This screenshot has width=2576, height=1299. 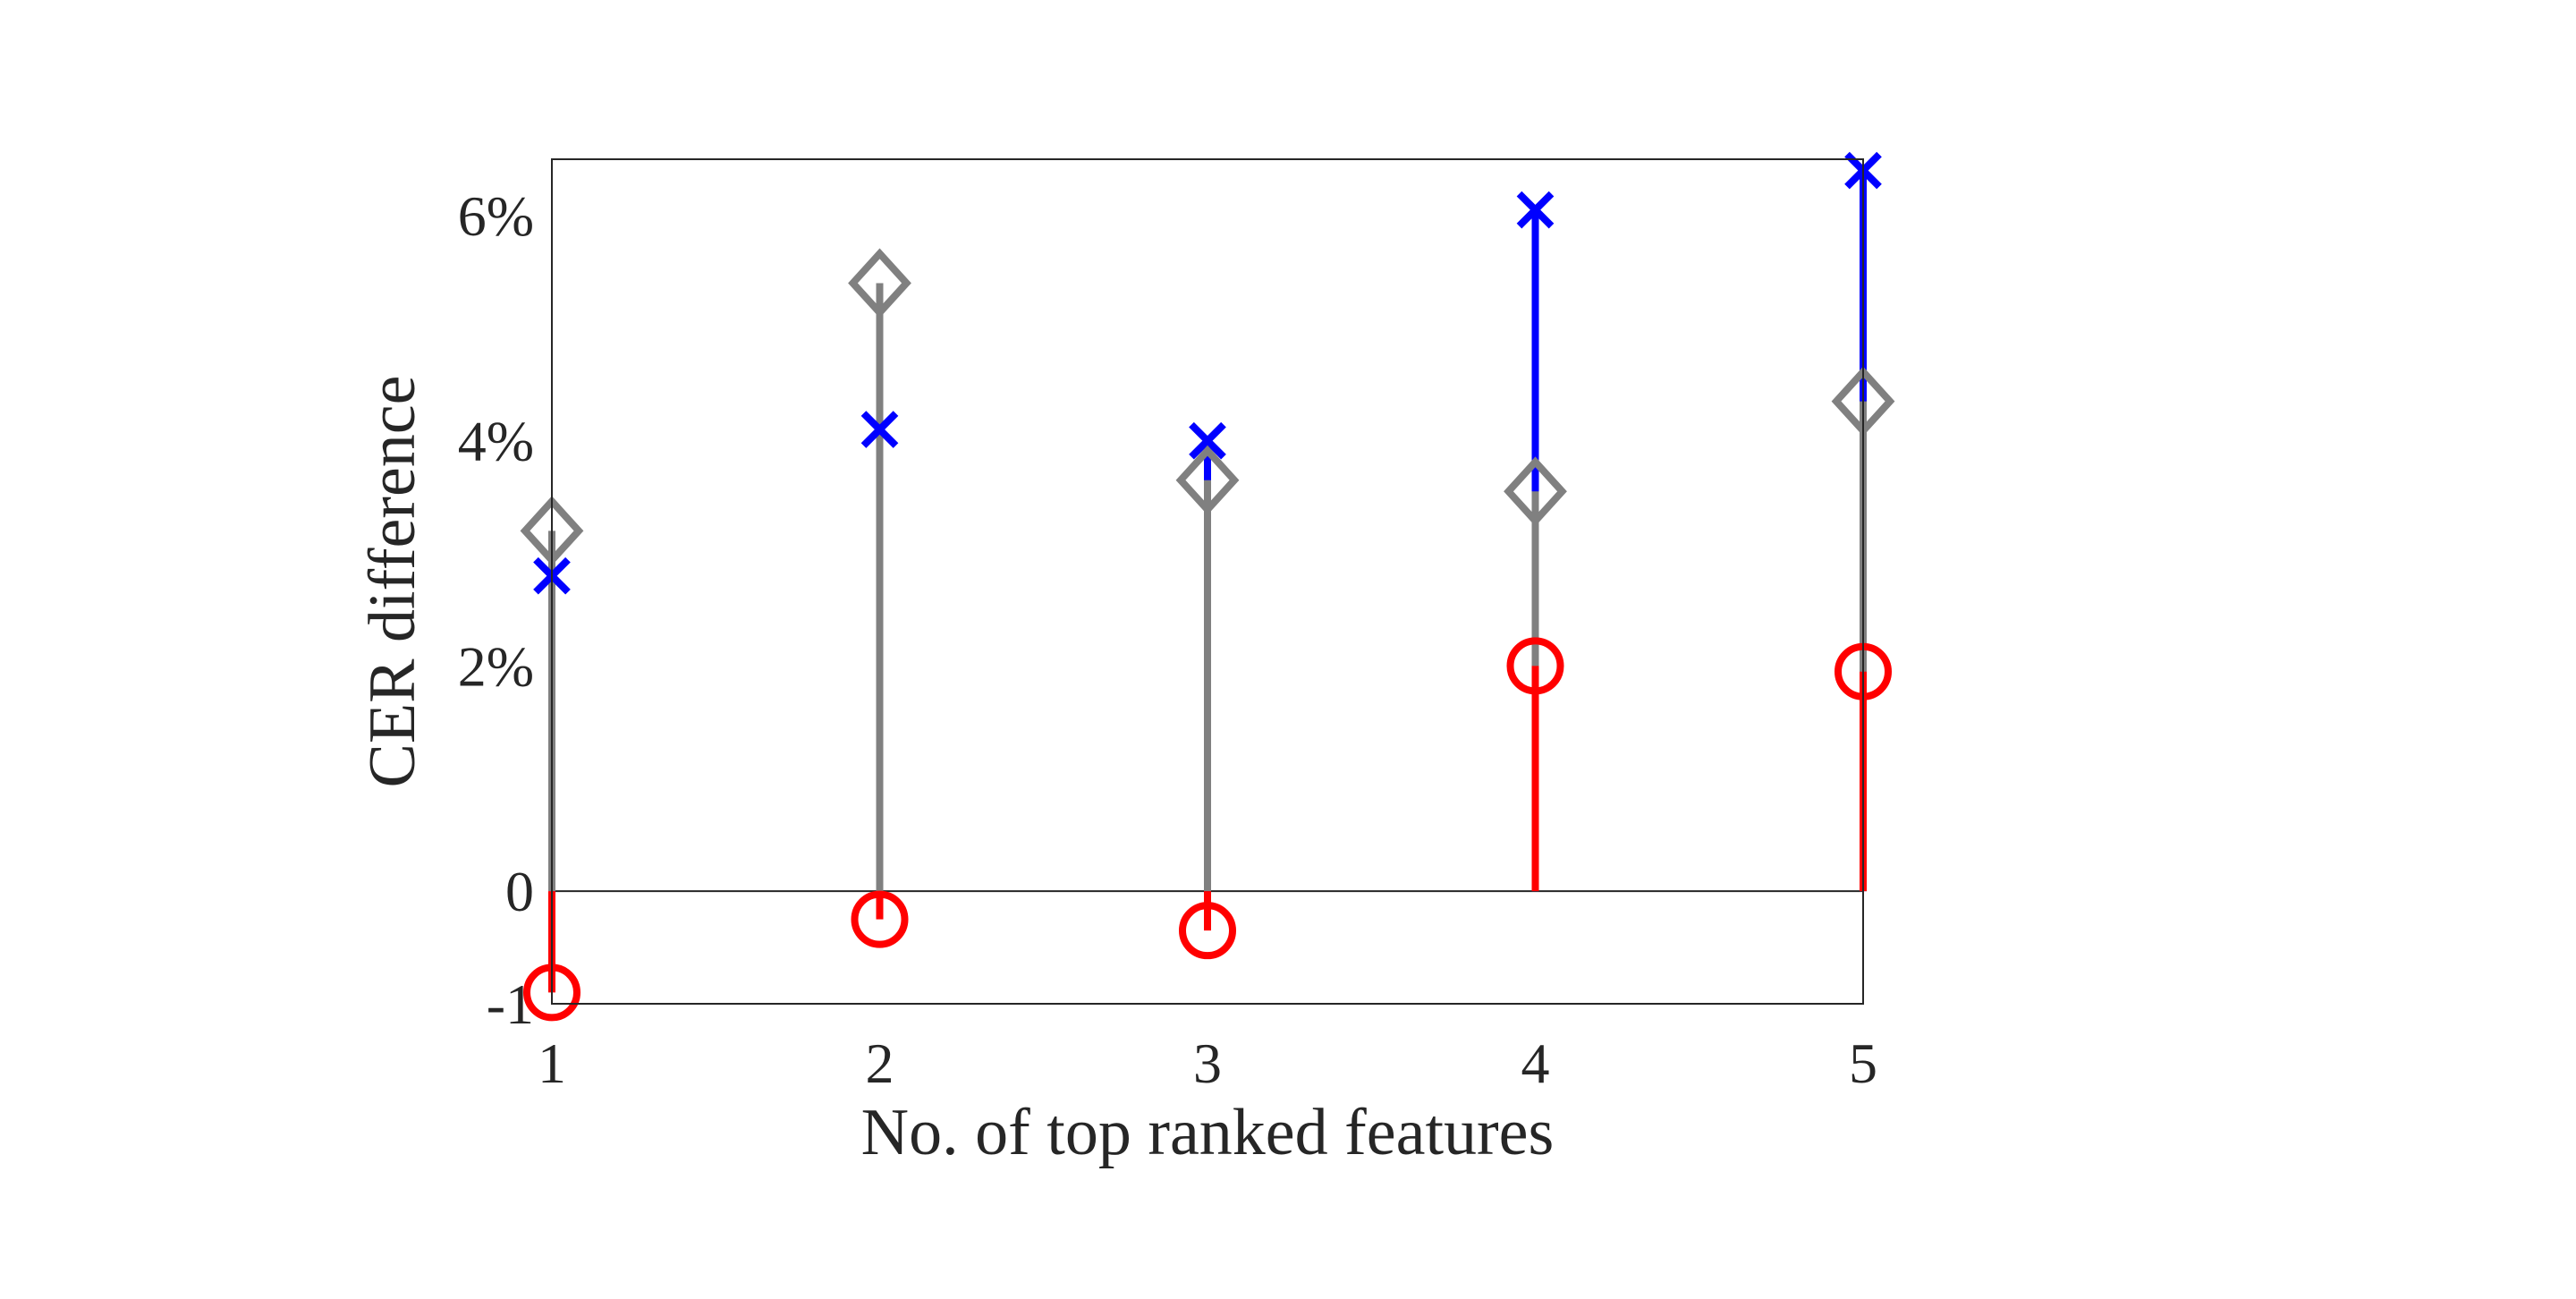 I want to click on y-tick-labels: -1 0 2% 4% 6%, so click(x=496, y=610).